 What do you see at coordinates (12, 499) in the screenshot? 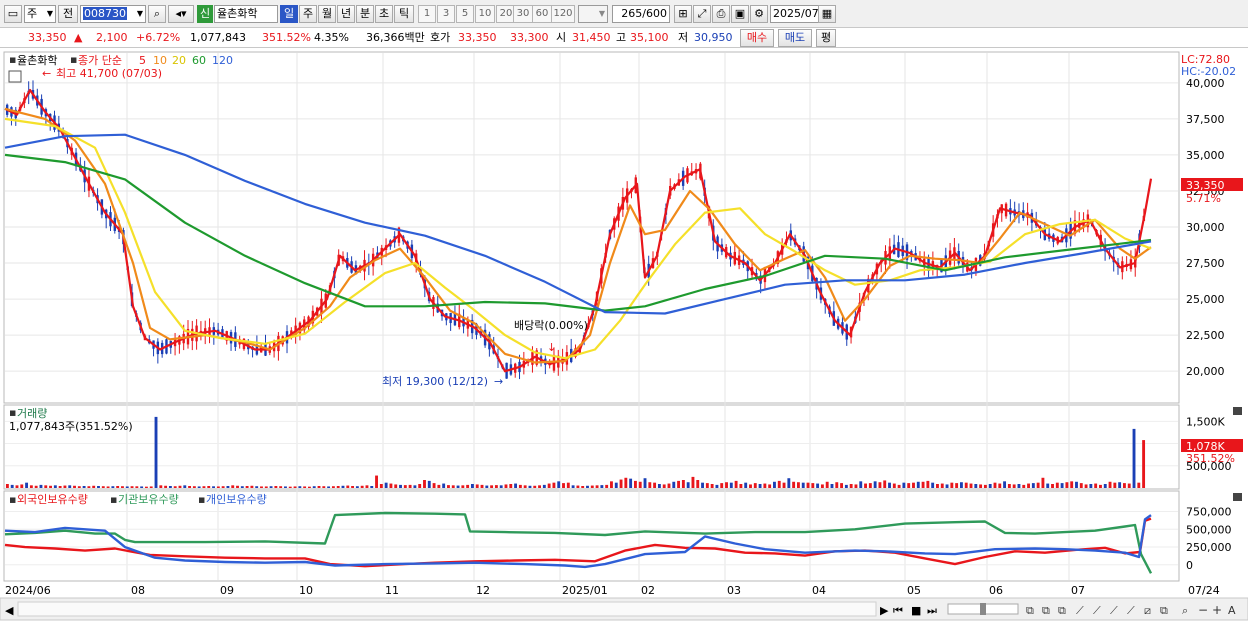
I see `holding-legend-marker-1: ▪` at bounding box center [12, 499].